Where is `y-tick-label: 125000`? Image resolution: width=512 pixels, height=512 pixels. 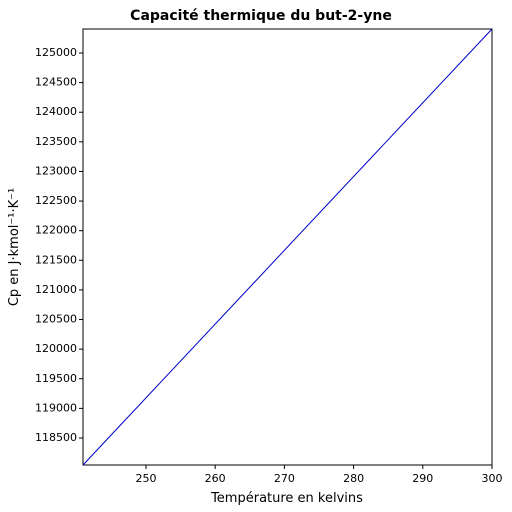 y-tick-label: 125000 is located at coordinates (56, 52).